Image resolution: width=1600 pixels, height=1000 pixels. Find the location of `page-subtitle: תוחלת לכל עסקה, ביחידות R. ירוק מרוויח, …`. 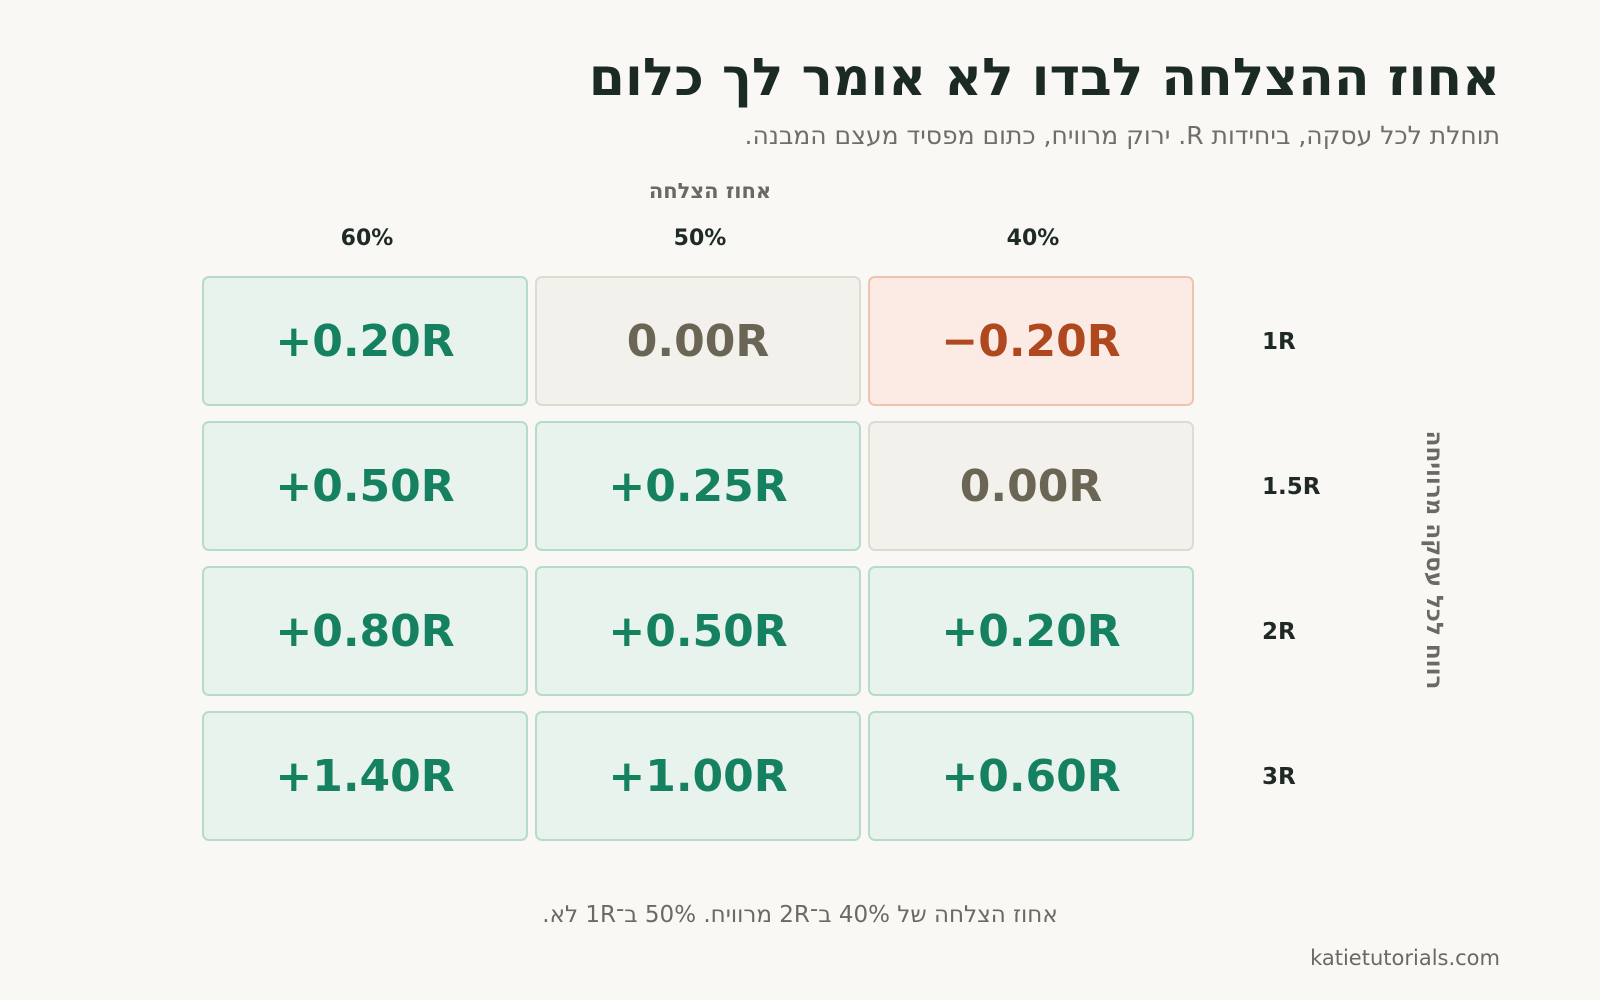

page-subtitle: תוחלת לכל עסקה, ביחידות R. ירוק מרוויח, … is located at coordinates (1122, 135).